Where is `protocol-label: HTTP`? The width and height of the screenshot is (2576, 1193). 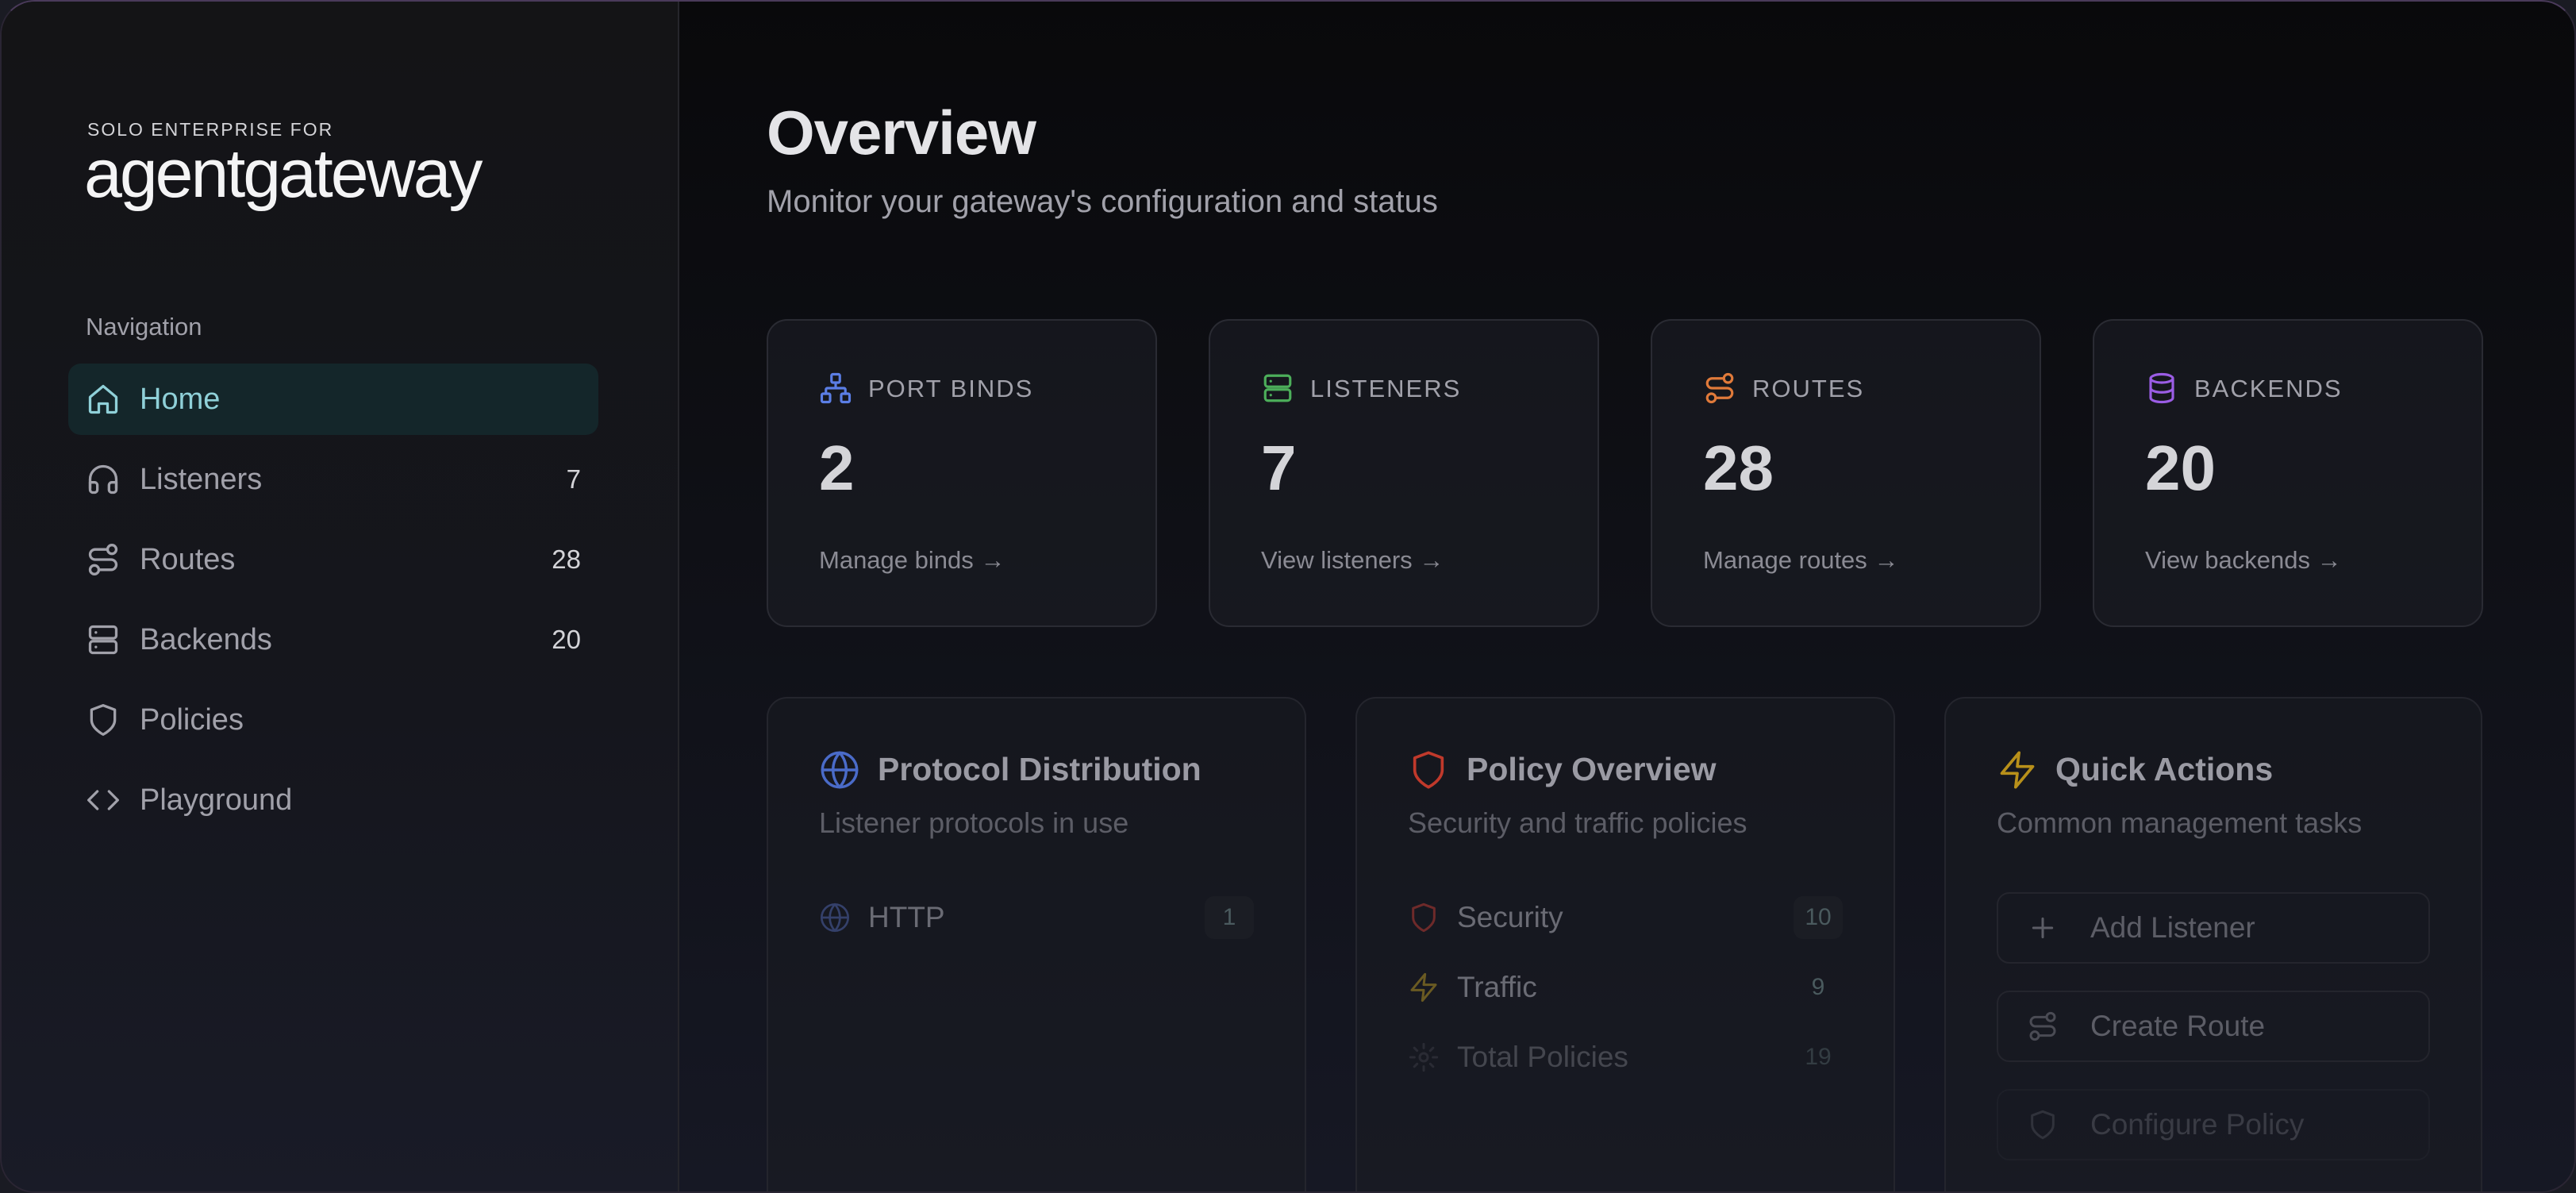 protocol-label: HTTP is located at coordinates (907, 917).